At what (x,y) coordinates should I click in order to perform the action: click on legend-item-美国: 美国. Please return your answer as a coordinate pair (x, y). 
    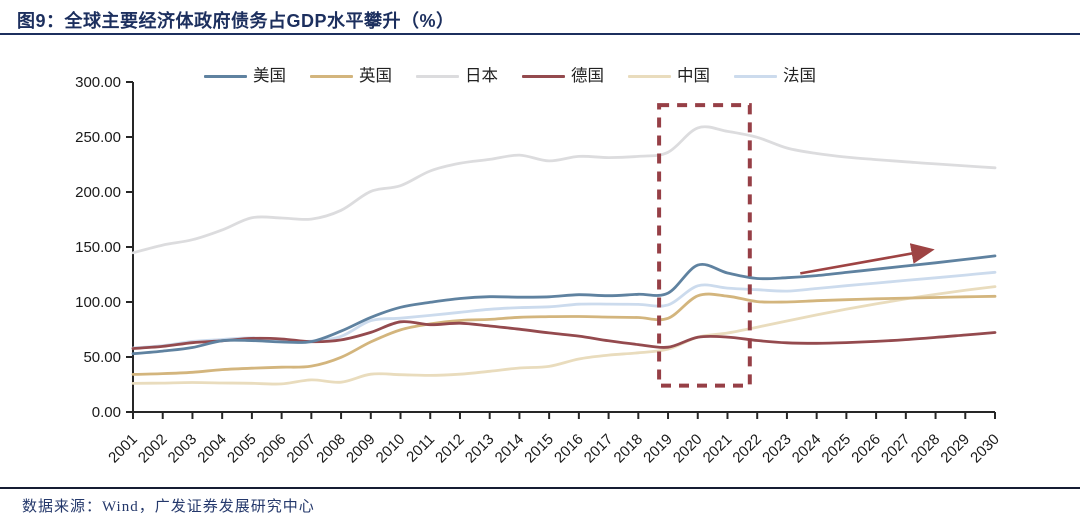
    Looking at the image, I should click on (245, 76).